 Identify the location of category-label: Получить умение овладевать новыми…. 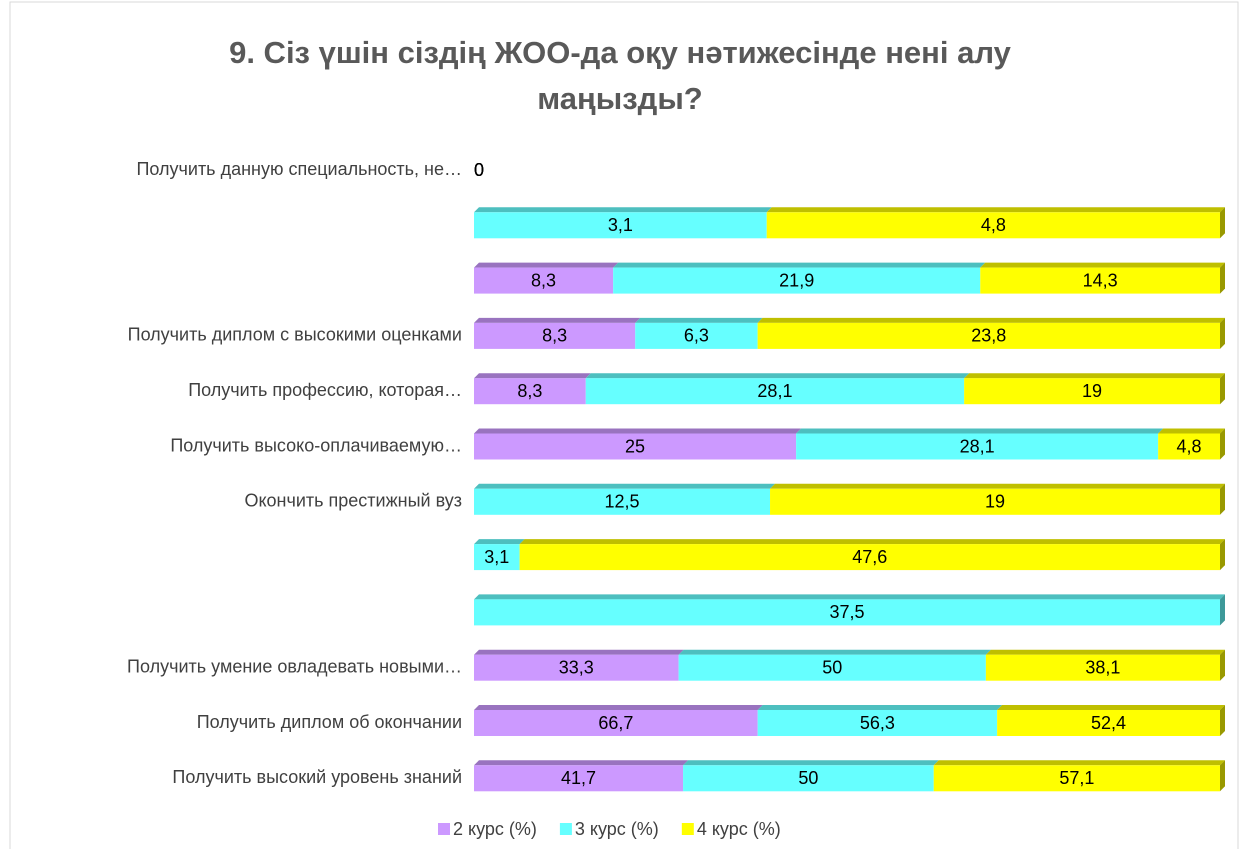
(294, 666).